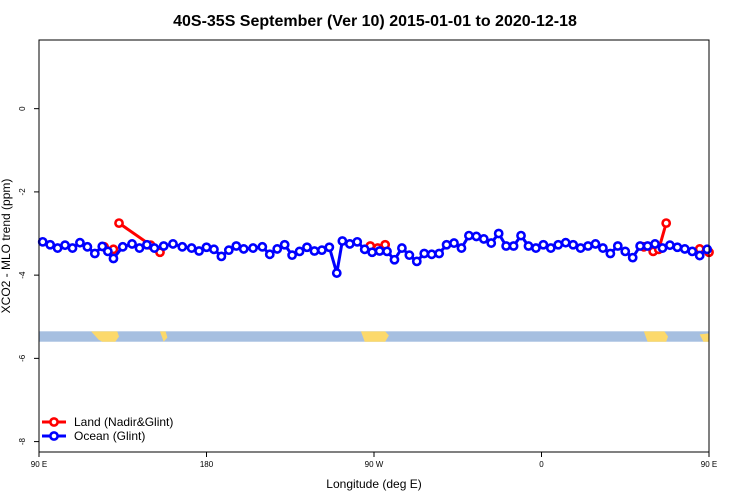 The image size is (750, 500). I want to click on ocean-series, so click(375, 253).